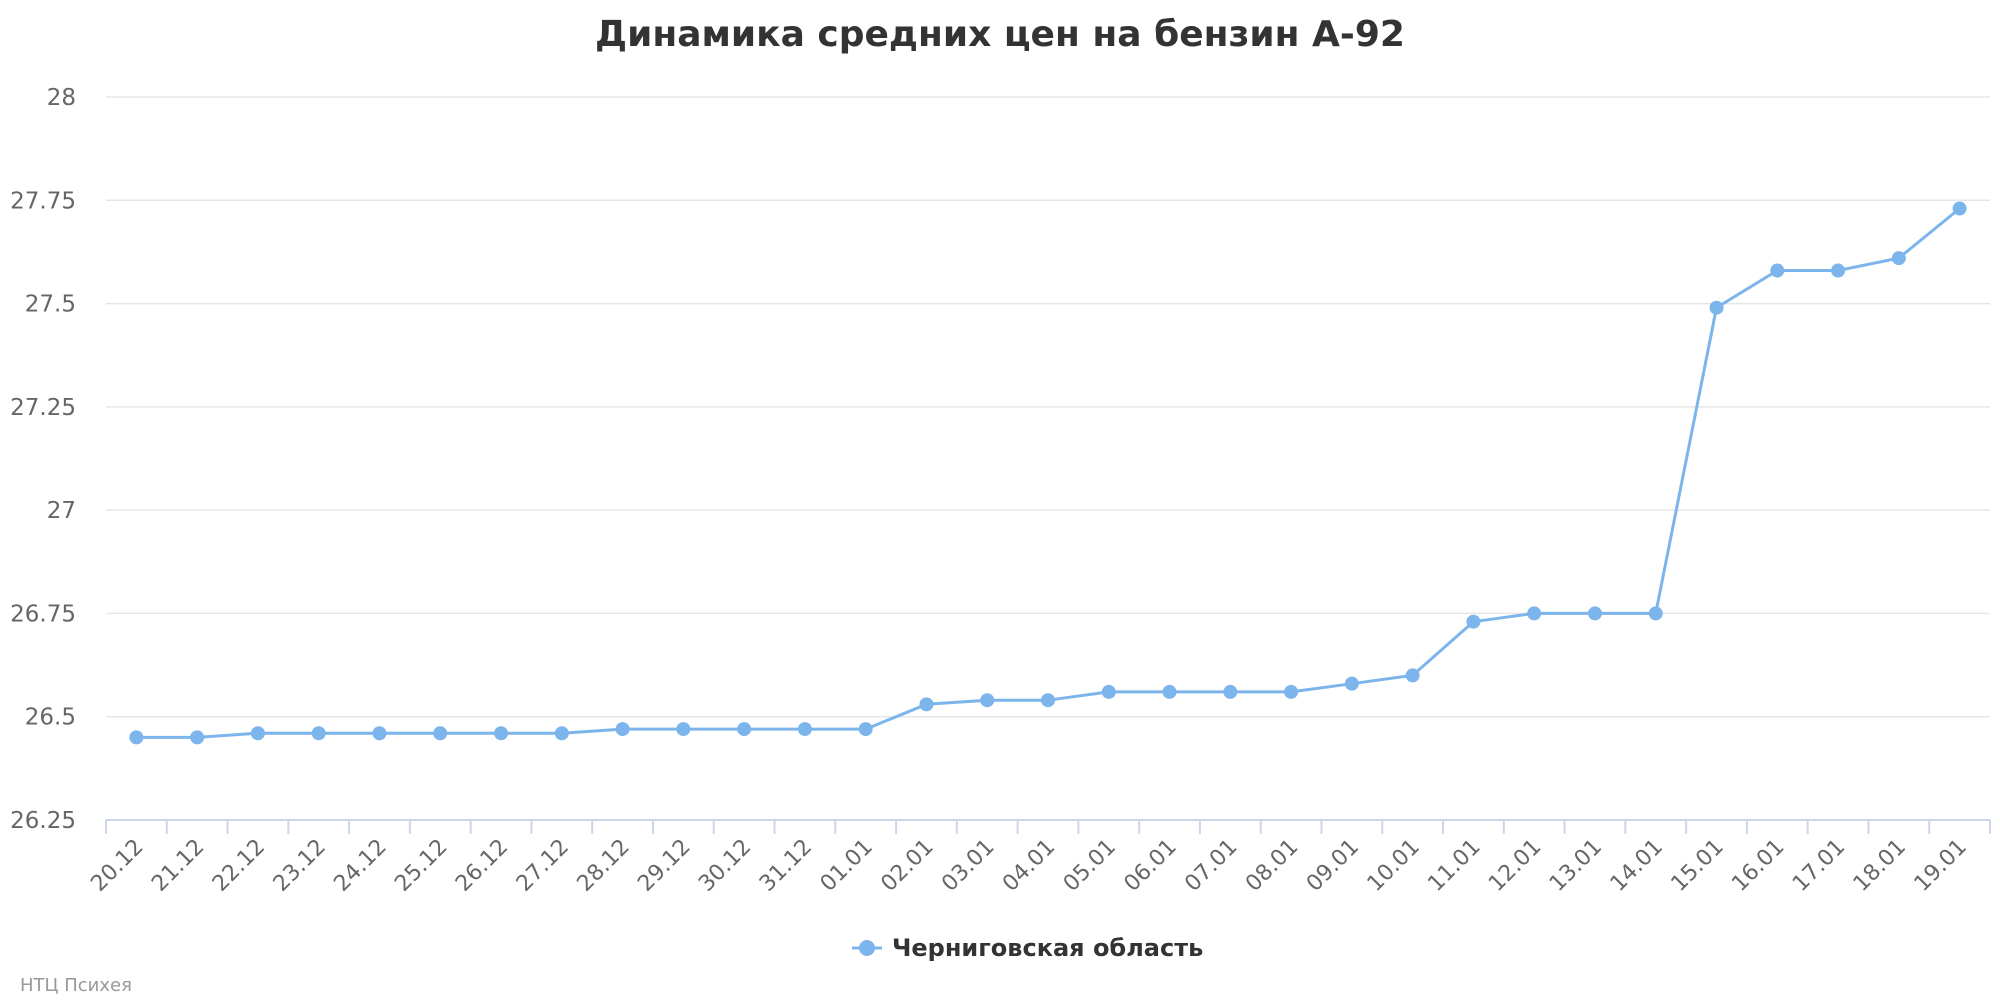 The width and height of the screenshot is (2000, 1000). What do you see at coordinates (1151, 866) in the screenshot?
I see `x-tick-label: 06.01` at bounding box center [1151, 866].